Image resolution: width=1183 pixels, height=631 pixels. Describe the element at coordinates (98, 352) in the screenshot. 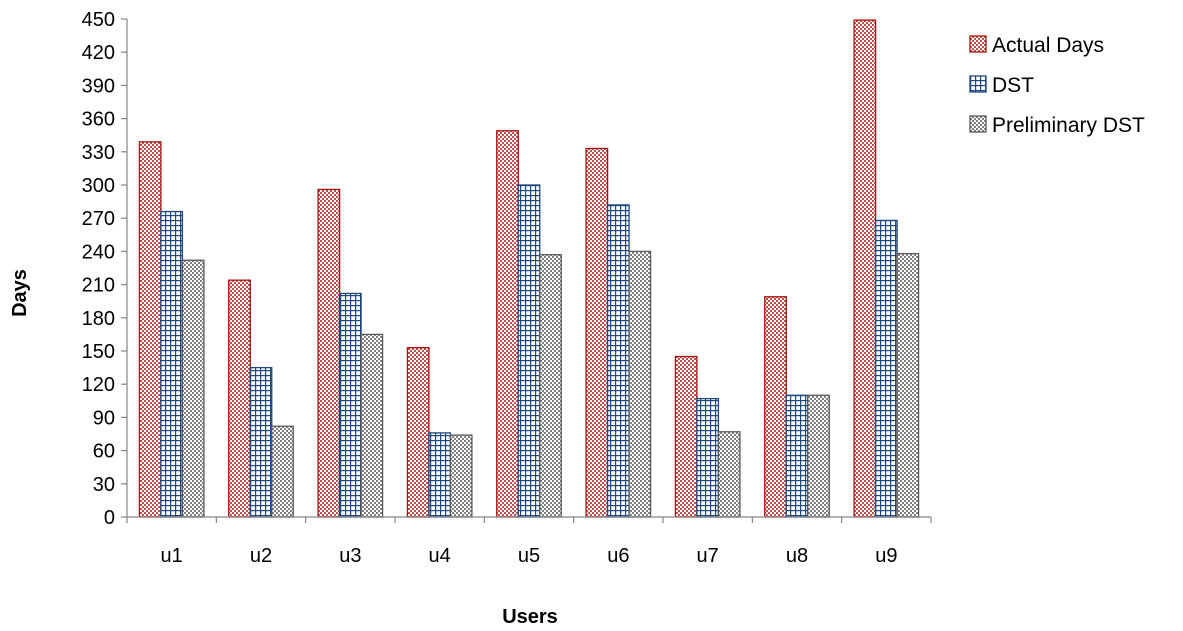

I see `y-tick-label: 150` at that location.